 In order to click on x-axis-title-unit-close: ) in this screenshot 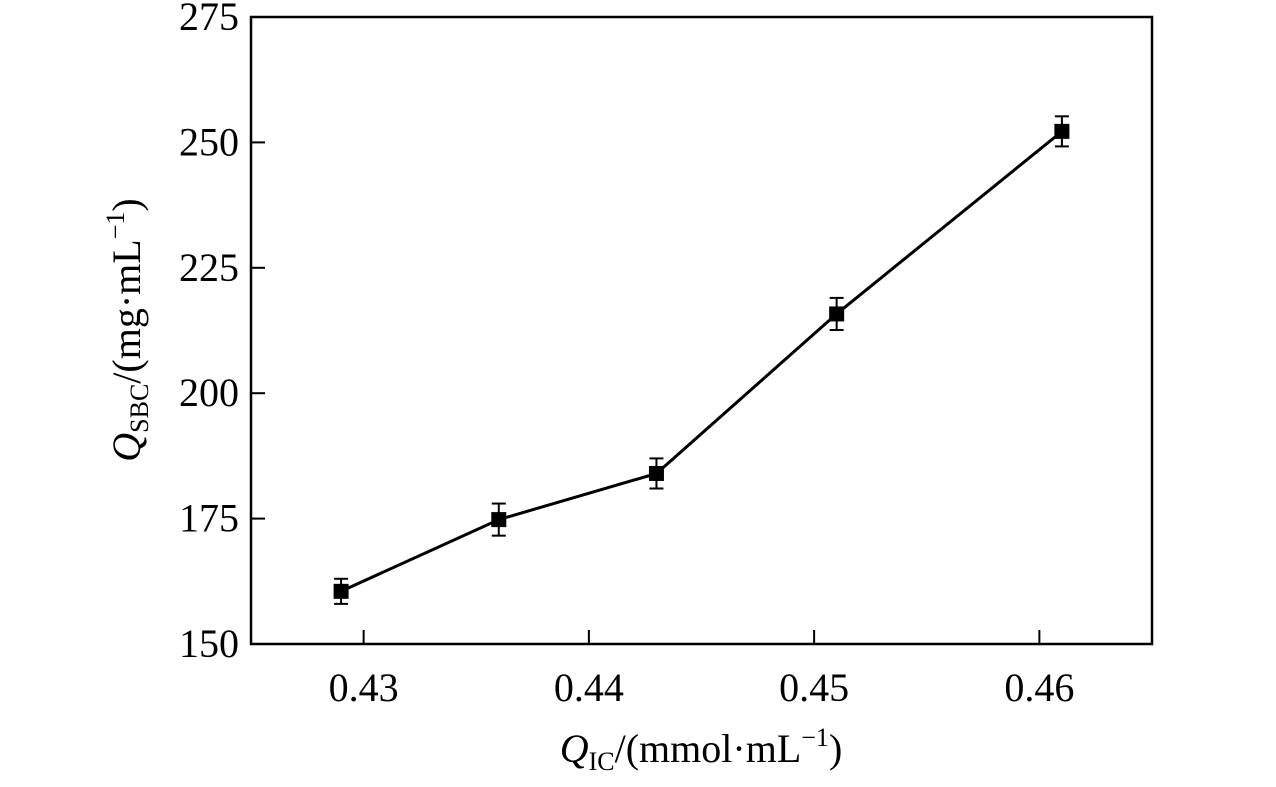, I will do `click(835, 748)`.